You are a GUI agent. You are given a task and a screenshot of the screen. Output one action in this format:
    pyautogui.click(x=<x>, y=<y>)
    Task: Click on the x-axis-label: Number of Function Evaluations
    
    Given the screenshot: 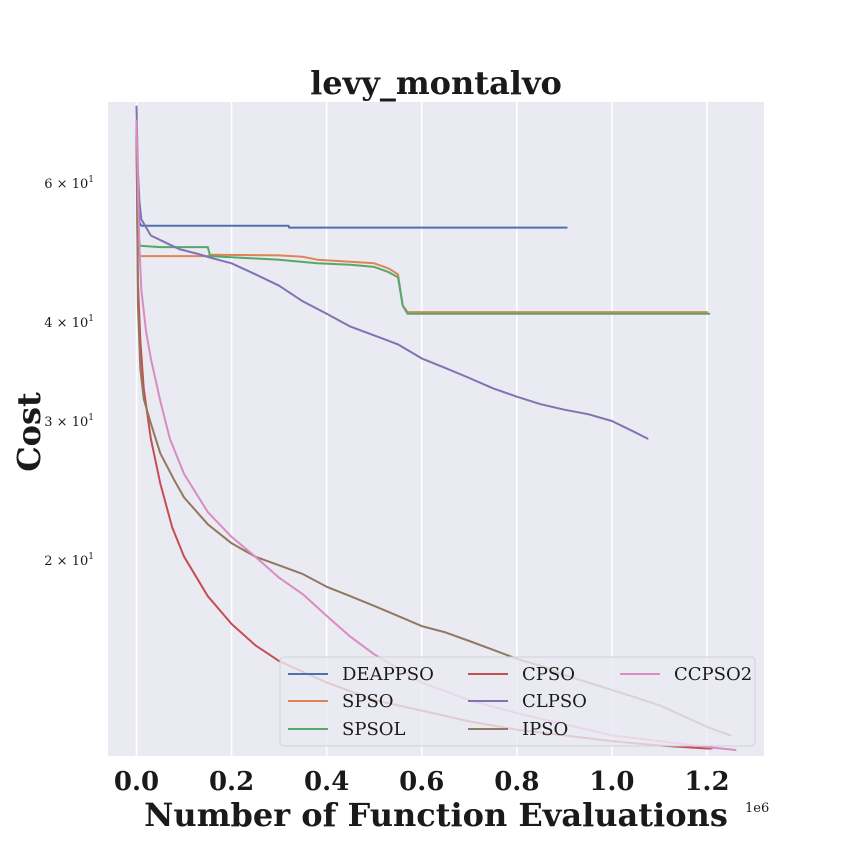 What is the action you would take?
    pyautogui.click(x=436, y=815)
    